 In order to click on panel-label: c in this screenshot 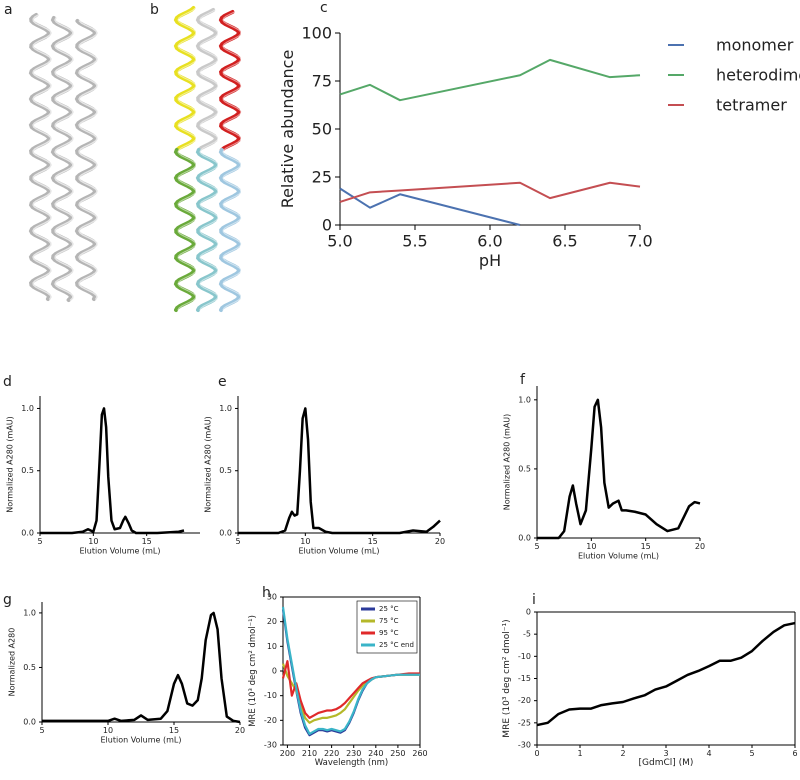, I will do `click(324, 8)`.